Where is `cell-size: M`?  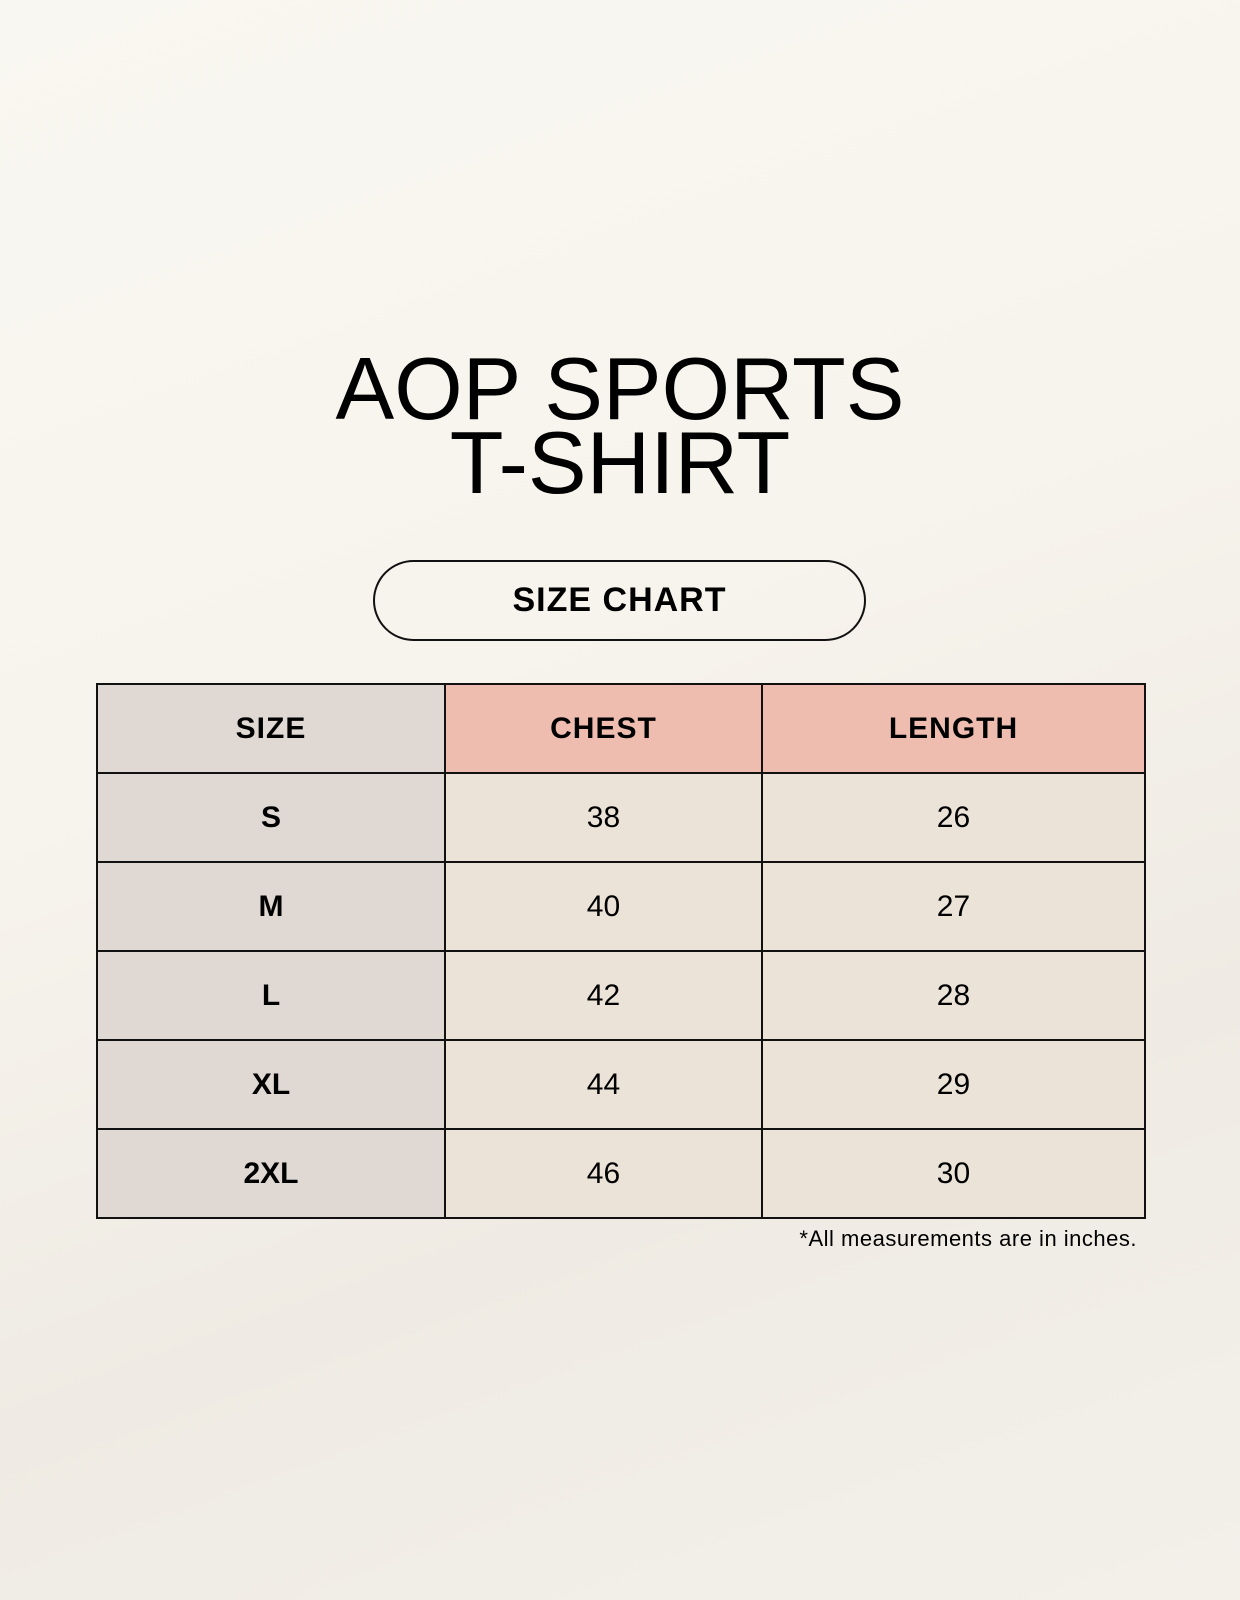
cell-size: M is located at coordinates (271, 906).